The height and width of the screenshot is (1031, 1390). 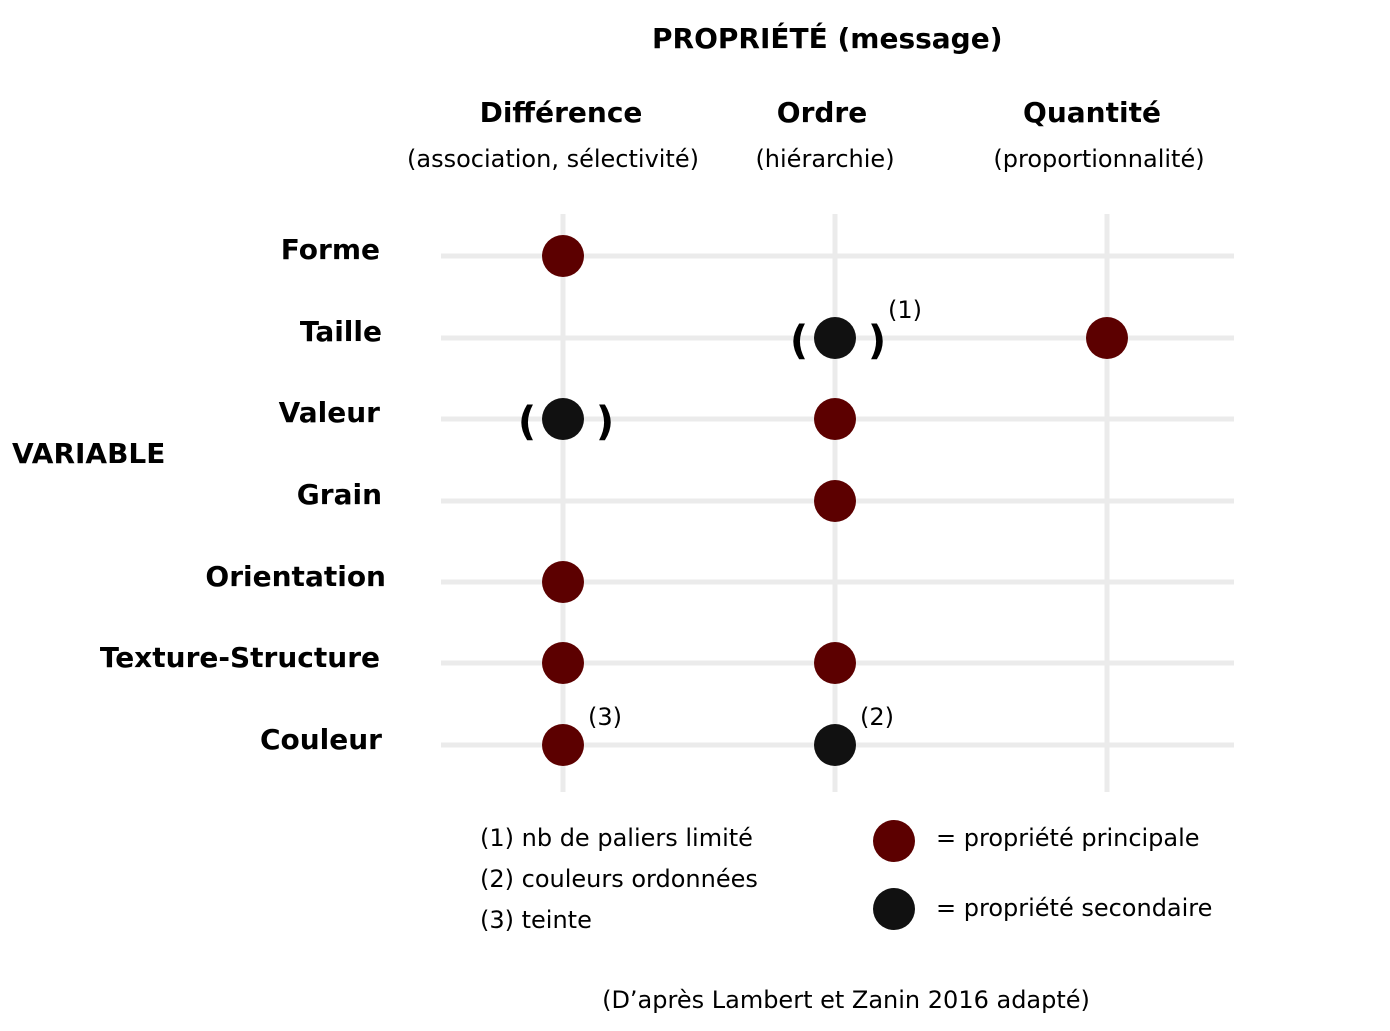 What do you see at coordinates (894, 909) in the screenshot?
I see `legend-secondaire-dot` at bounding box center [894, 909].